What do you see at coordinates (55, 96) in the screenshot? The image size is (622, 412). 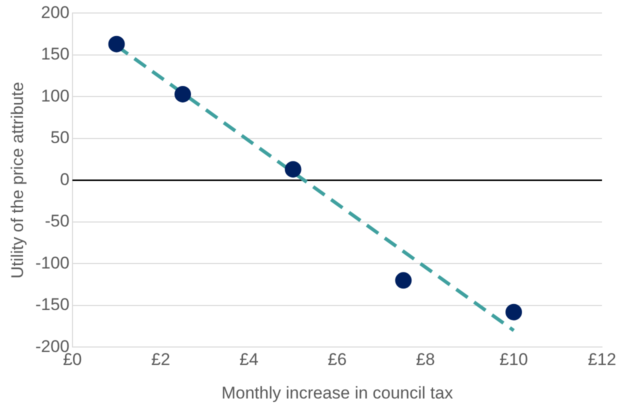 I see `y-tick-label: 100` at bounding box center [55, 96].